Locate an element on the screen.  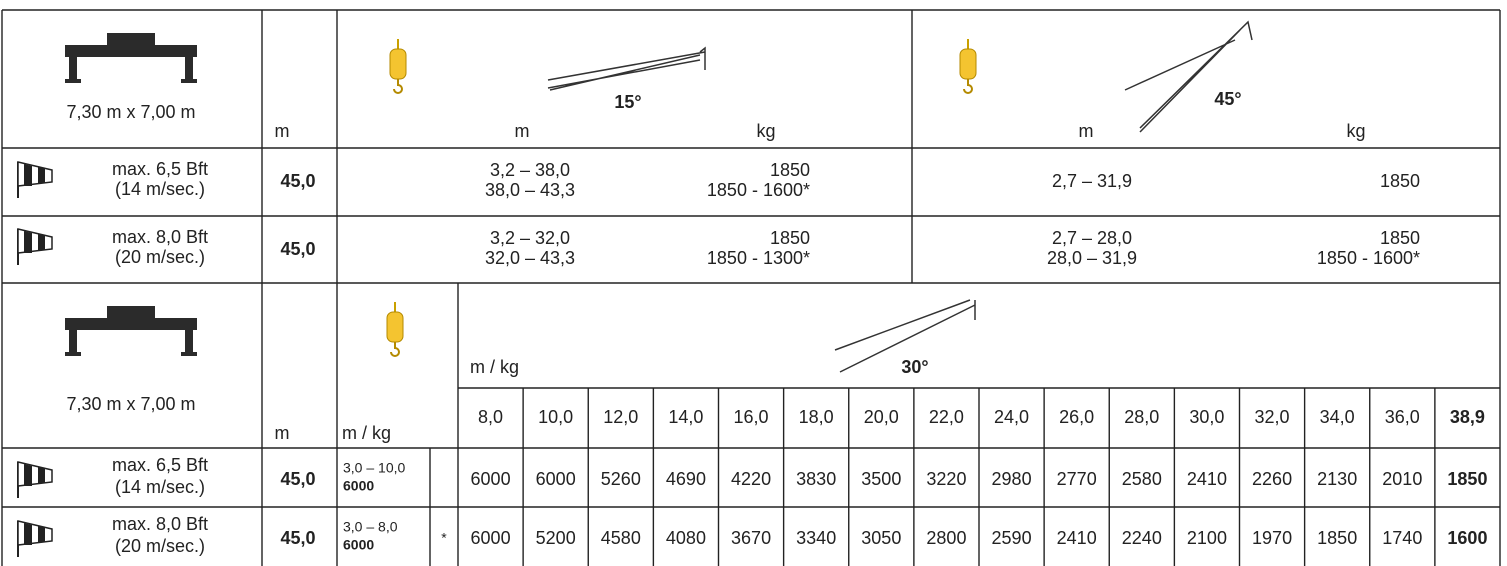
load-value: 2260 is located at coordinates (1272, 479).